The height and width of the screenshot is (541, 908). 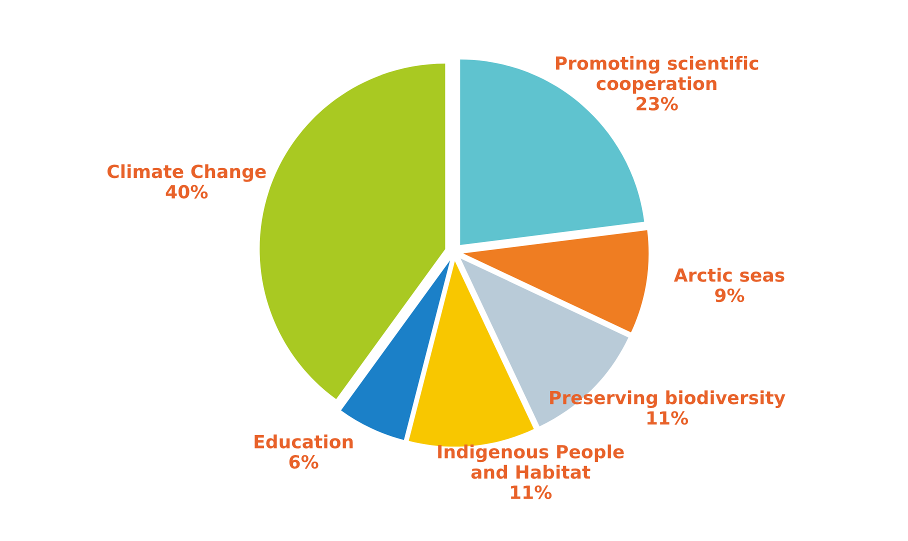 I want to click on data-label: 9%, so click(x=729, y=295).